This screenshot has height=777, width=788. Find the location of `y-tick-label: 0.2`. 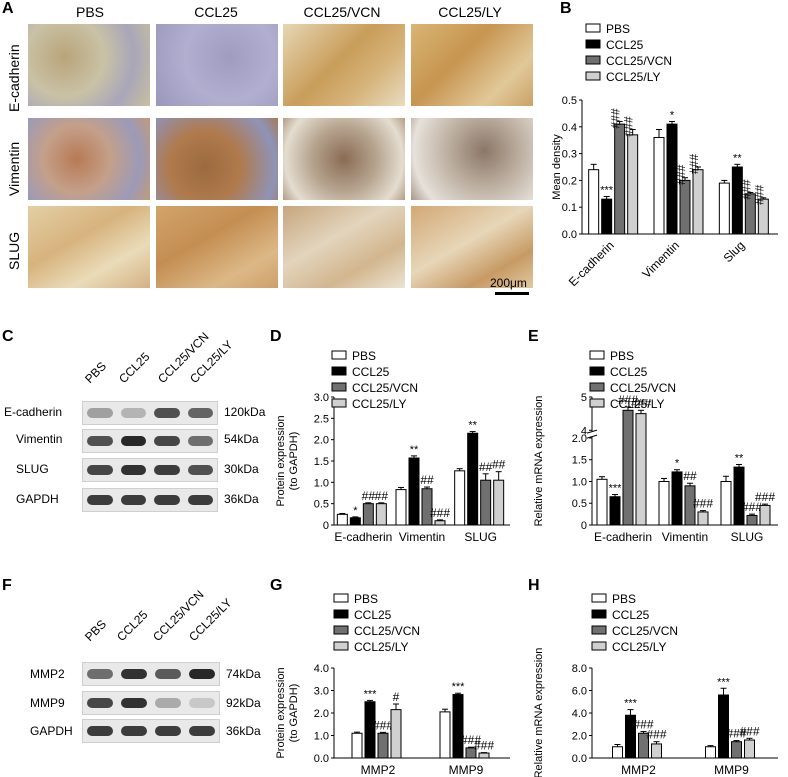

y-tick-label: 0.2 is located at coordinates (569, 181).